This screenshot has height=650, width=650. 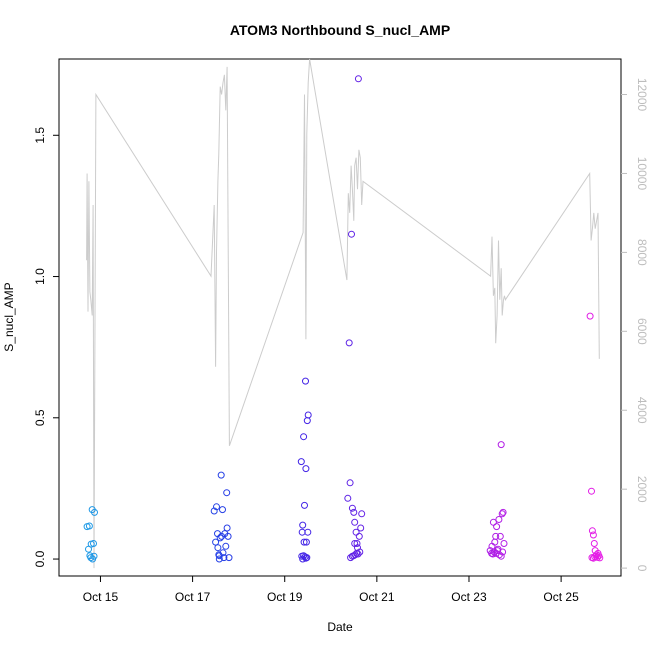 I want to click on y-tick-label: 1.0, so click(x=40, y=276).